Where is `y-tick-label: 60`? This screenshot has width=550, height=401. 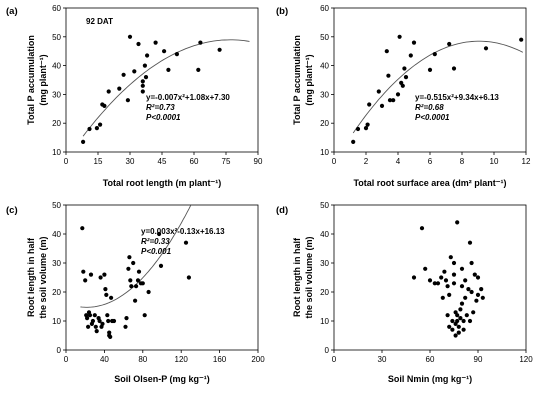
y-tick-label: 60 is located at coordinates (56, 8).